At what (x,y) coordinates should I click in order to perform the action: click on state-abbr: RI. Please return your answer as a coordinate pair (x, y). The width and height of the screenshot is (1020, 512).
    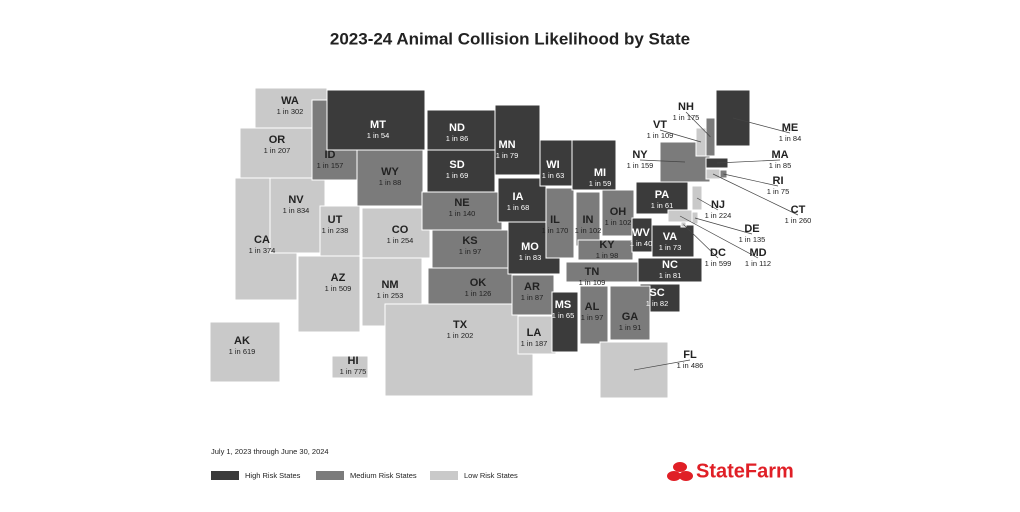
    Looking at the image, I should click on (778, 181).